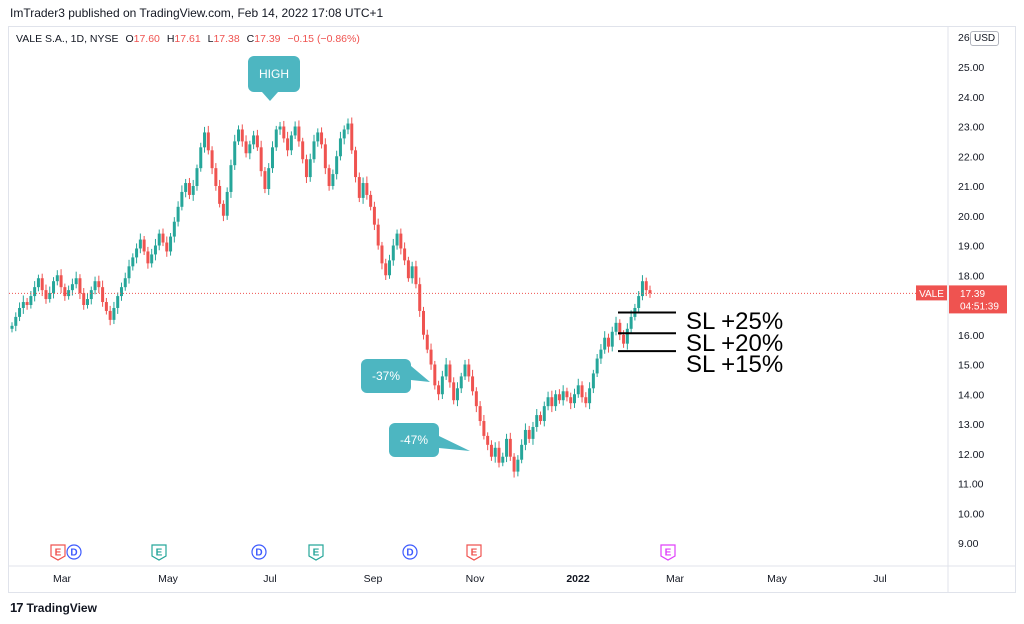  What do you see at coordinates (971, 455) in the screenshot?
I see `y-tick-label: 12.00` at bounding box center [971, 455].